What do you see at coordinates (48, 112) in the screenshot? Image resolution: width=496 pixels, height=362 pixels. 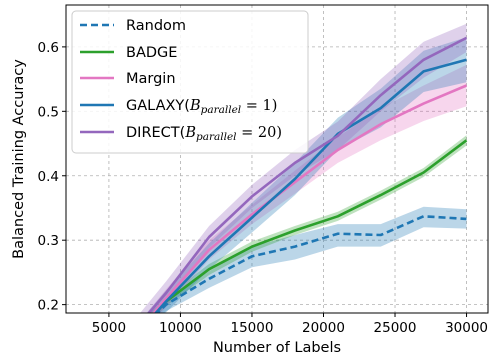 I see `y-tick-label: 0.5` at bounding box center [48, 112].